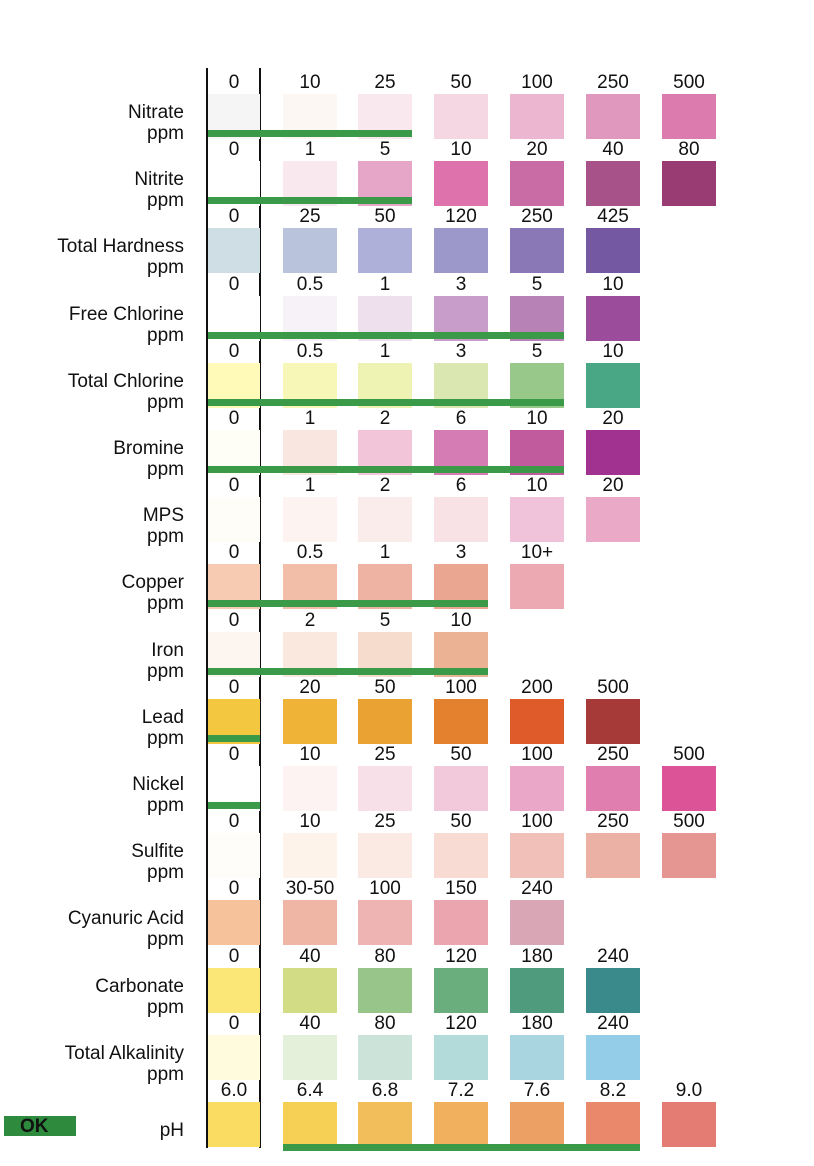  I want to click on reference-value: 0.5, so click(310, 351).